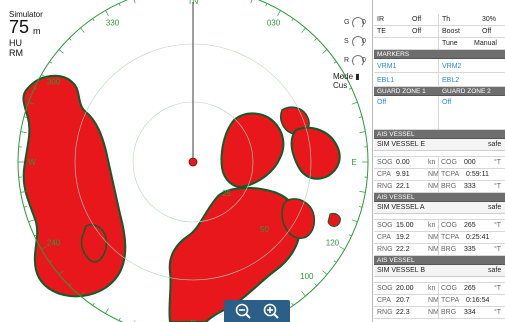 Image resolution: width=505 pixels, height=322 pixels. I want to click on guard-zone-2-value: Off, so click(447, 102).